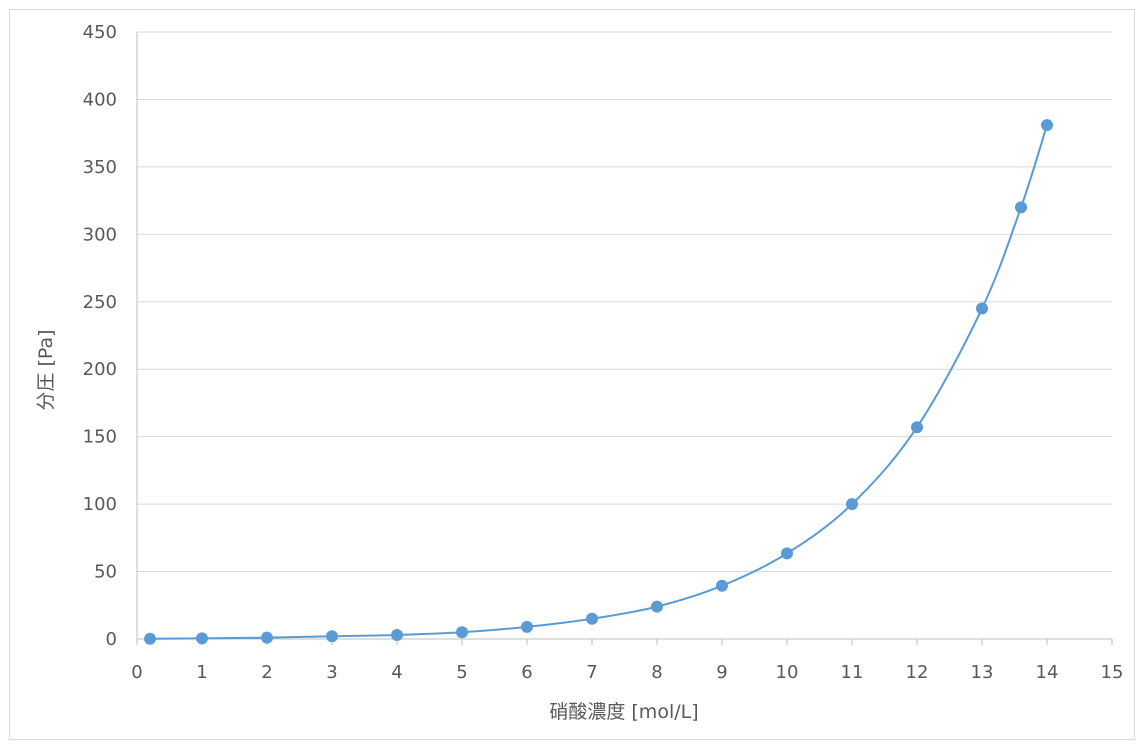  I want to click on x-tick-label: 1, so click(201, 672).